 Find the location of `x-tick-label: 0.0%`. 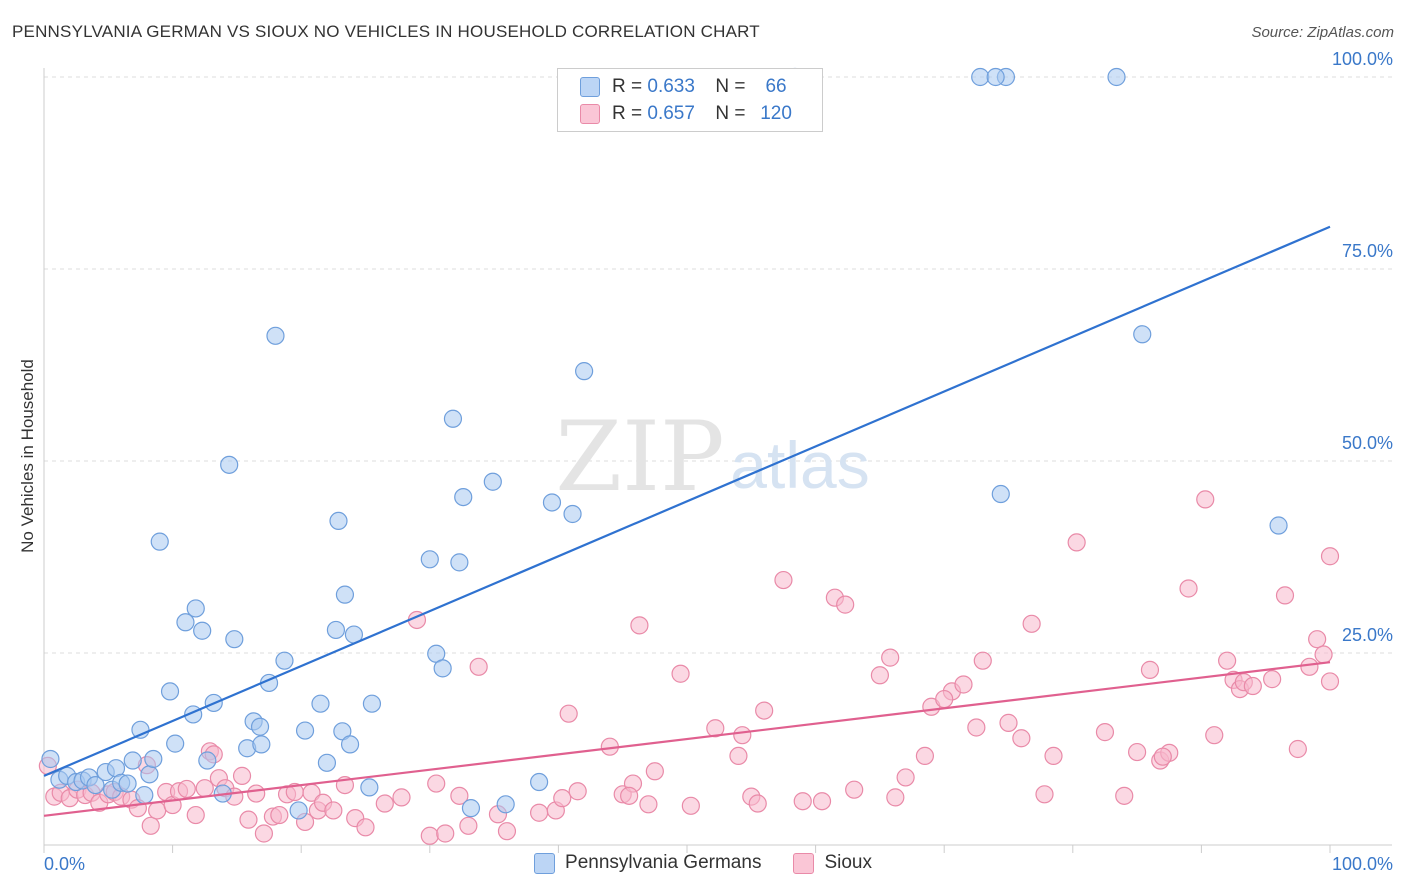

x-tick-label: 0.0% is located at coordinates (64, 864).